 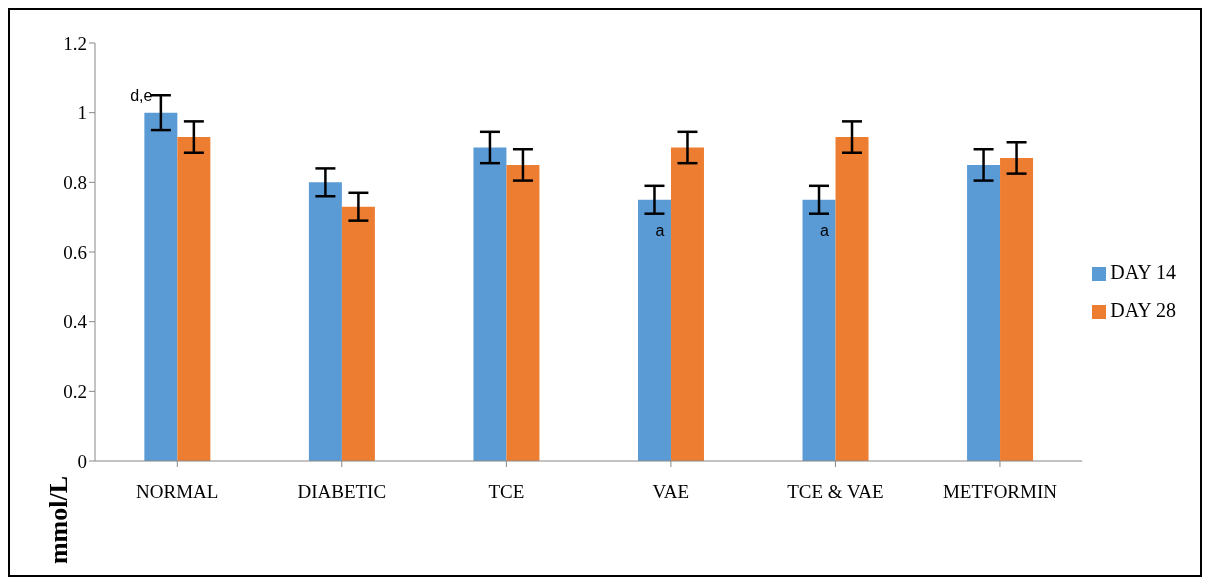 What do you see at coordinates (835, 492) in the screenshot?
I see `x-tick-label: TCE & VAE` at bounding box center [835, 492].